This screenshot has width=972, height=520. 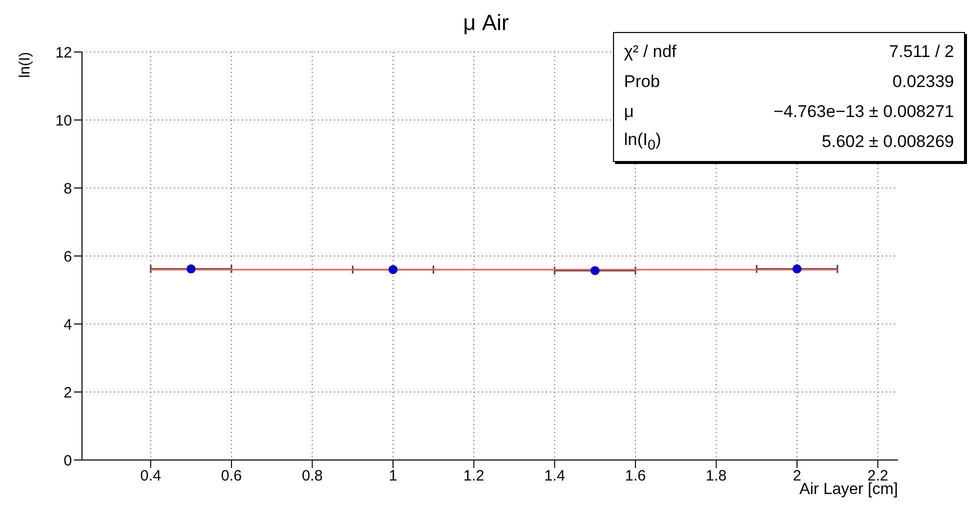 I want to click on chart-title: μ Air, so click(x=486, y=23).